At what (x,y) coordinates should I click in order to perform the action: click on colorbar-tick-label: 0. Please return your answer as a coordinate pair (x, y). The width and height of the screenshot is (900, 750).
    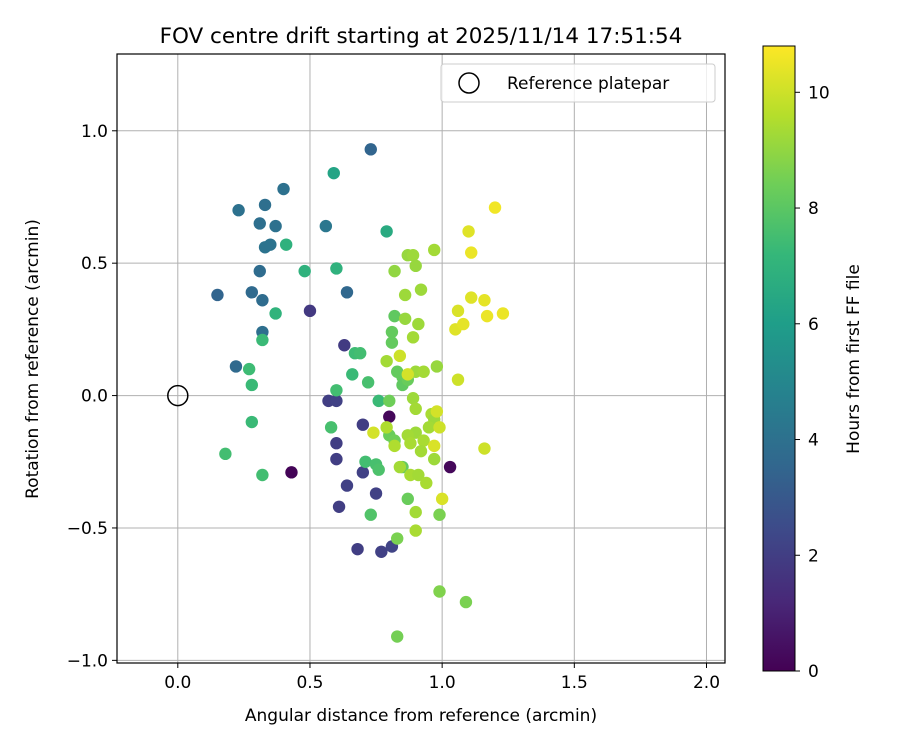
    Looking at the image, I should click on (813, 672).